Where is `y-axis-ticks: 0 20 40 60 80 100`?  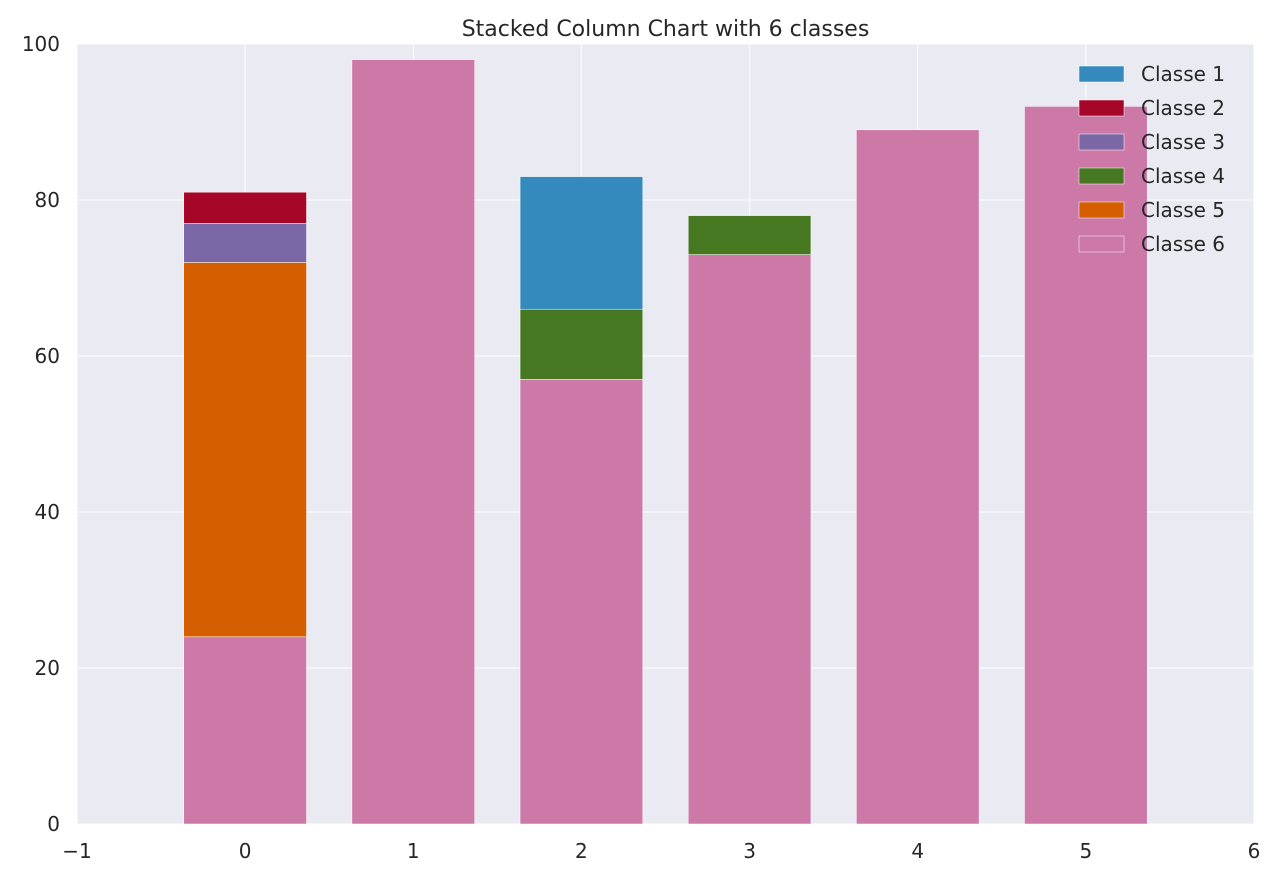
y-axis-ticks: 0 20 40 60 80 100 is located at coordinates (41, 434).